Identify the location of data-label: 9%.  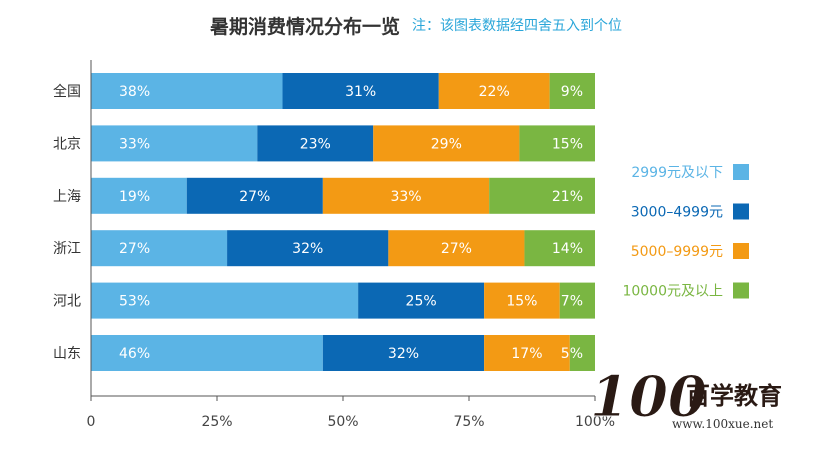
(572, 92).